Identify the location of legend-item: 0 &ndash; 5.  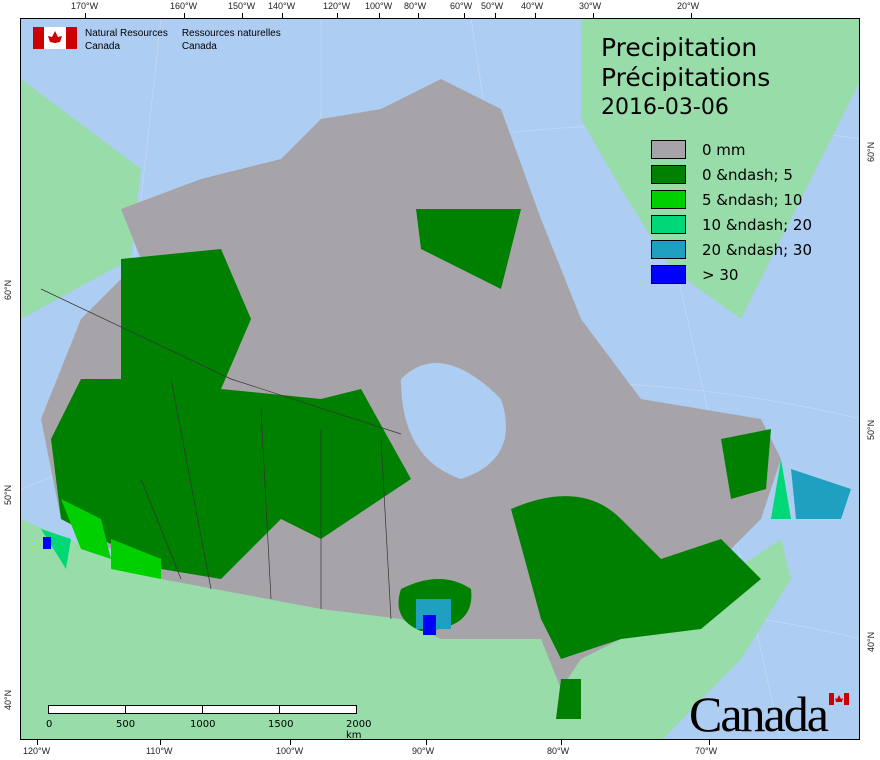
(731, 174).